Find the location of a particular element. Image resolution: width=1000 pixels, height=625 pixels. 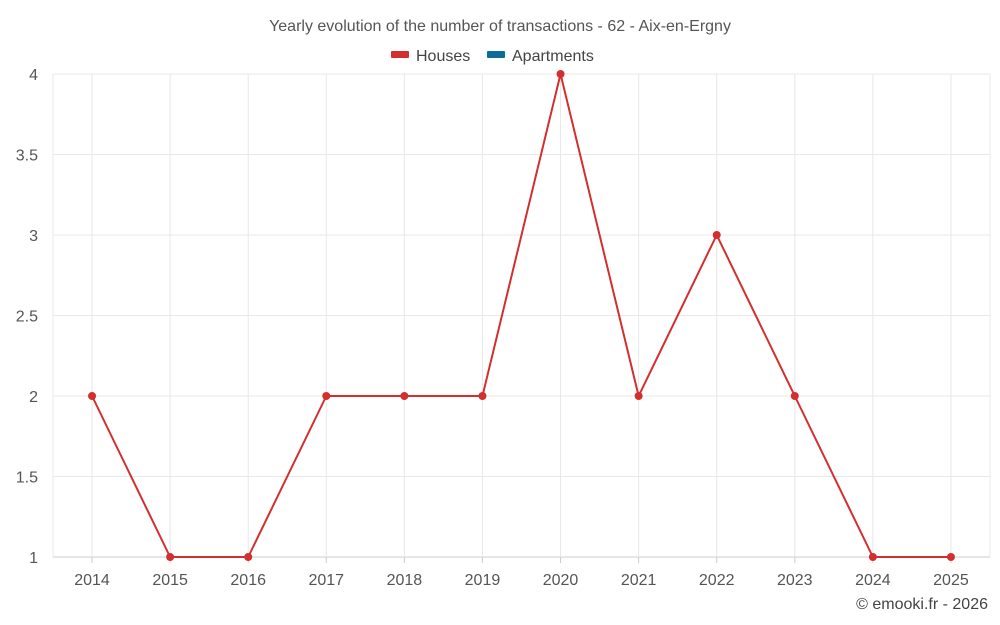

legend-swatch-apartments is located at coordinates (496, 54).